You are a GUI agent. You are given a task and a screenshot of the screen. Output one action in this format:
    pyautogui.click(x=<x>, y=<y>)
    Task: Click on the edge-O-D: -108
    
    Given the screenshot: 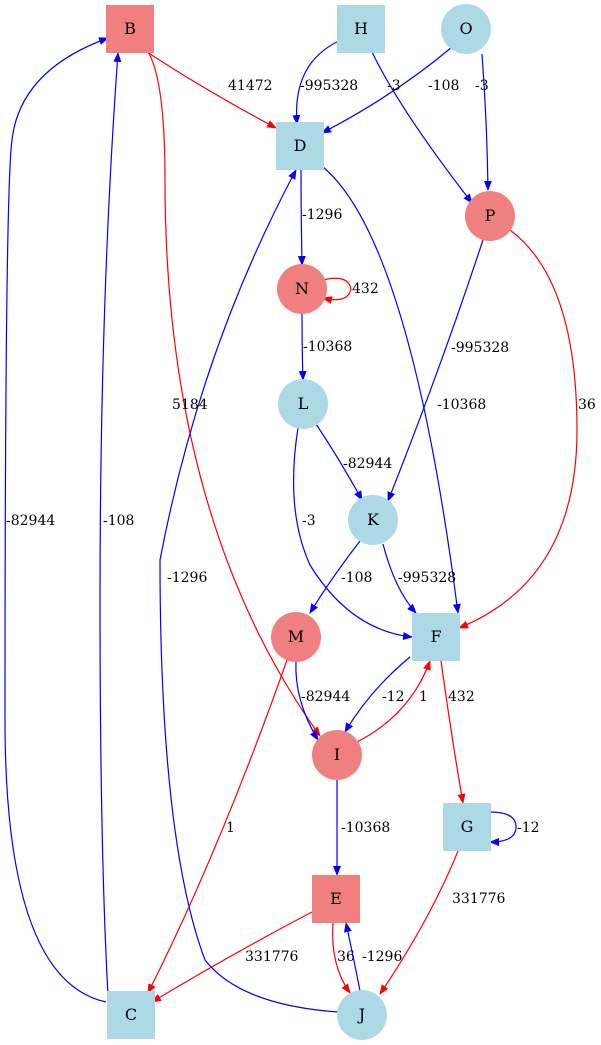 What is the action you would take?
    pyautogui.click(x=390, y=90)
    